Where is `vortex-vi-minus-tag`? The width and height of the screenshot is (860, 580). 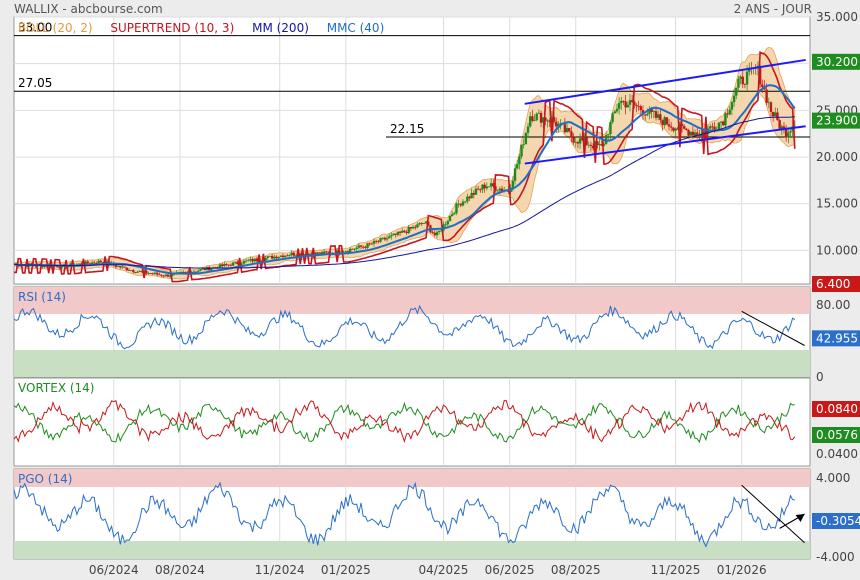
vortex-vi-minus-tag is located at coordinates (836, 409).